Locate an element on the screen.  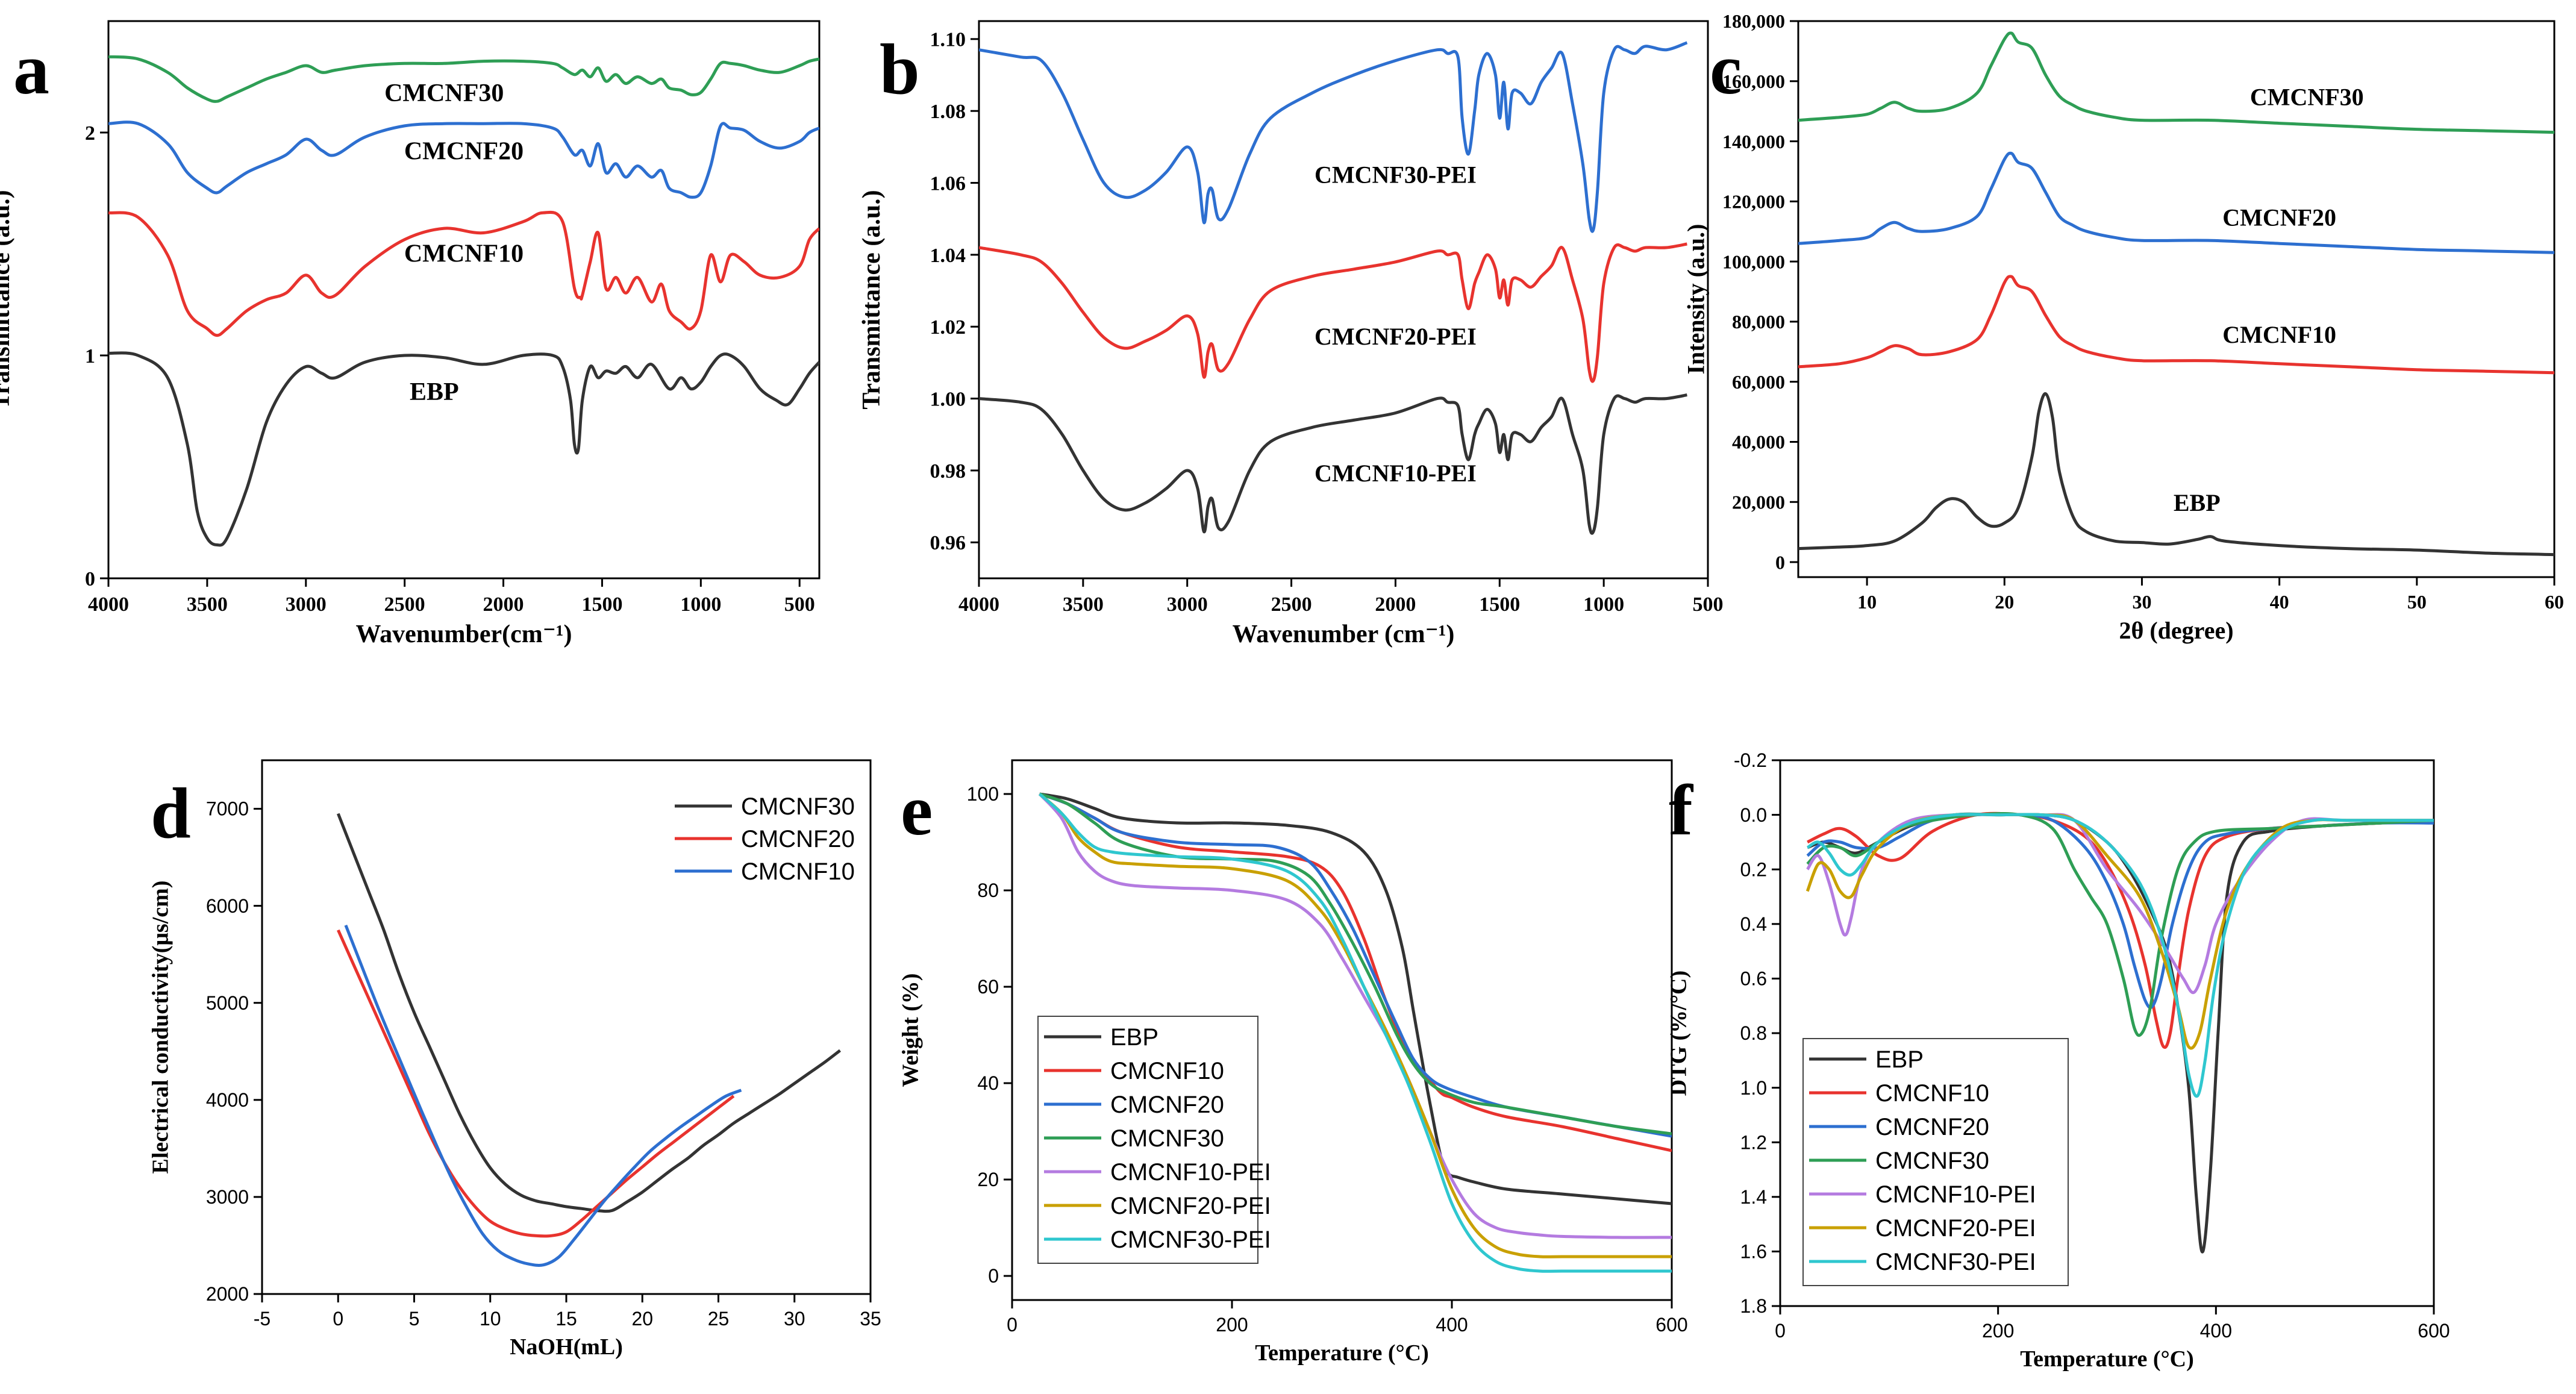
y-tick-label: 140,000 is located at coordinates (1754, 141).